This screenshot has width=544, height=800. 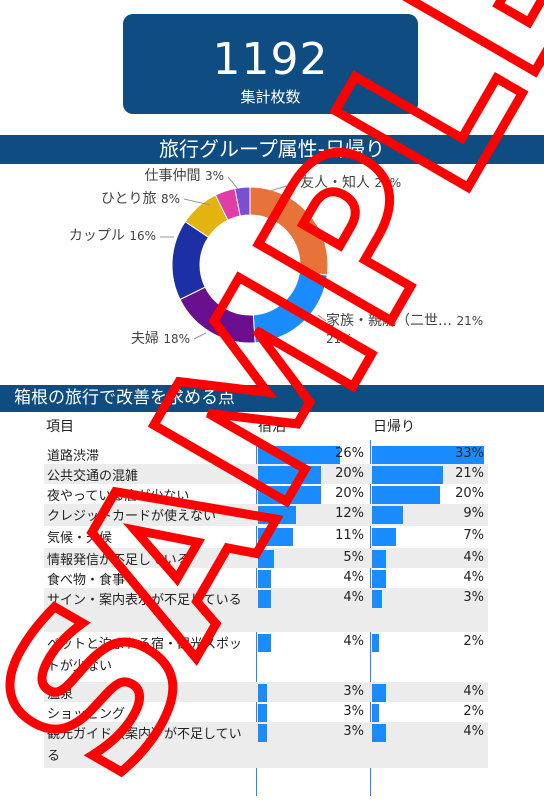 What do you see at coordinates (469, 493) in the screenshot?
I see `daytrip-percent: 20%` at bounding box center [469, 493].